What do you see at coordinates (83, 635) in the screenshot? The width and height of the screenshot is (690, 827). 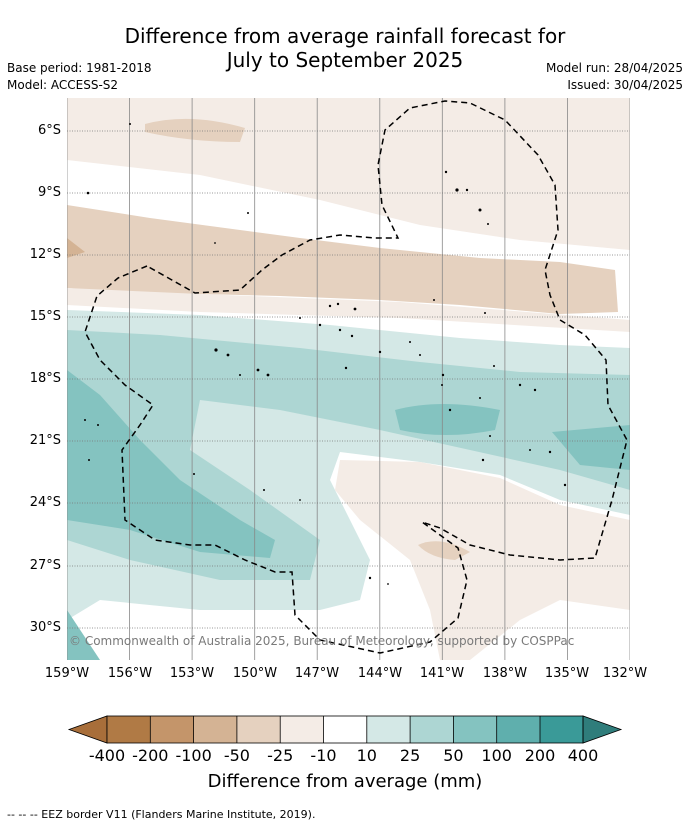 I see `wet-core-southwest` at bounding box center [83, 635].